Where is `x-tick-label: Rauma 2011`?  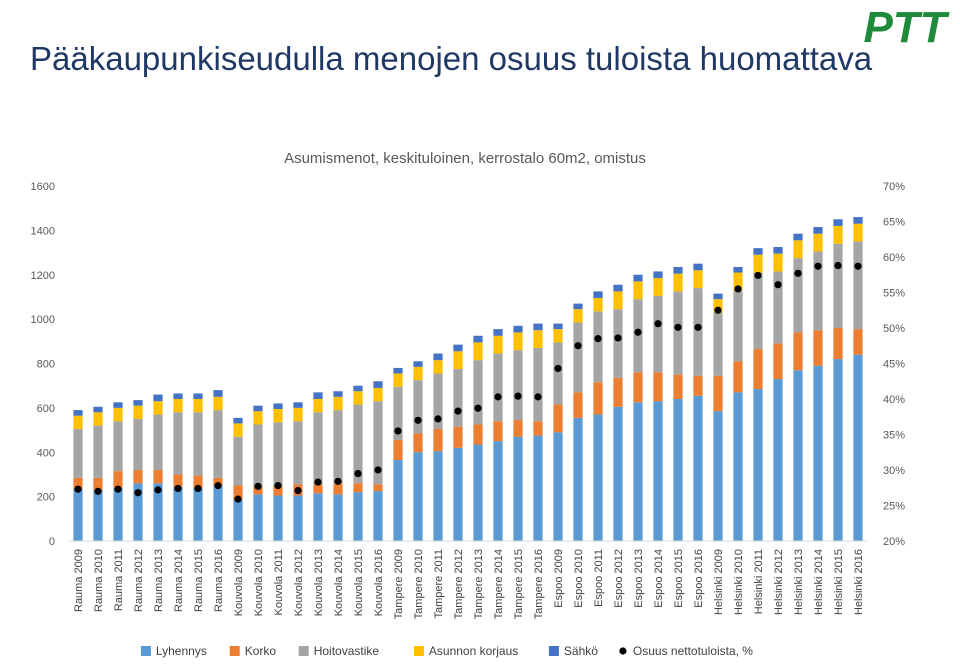 x-tick-label: Rauma 2011 is located at coordinates (119, 580).